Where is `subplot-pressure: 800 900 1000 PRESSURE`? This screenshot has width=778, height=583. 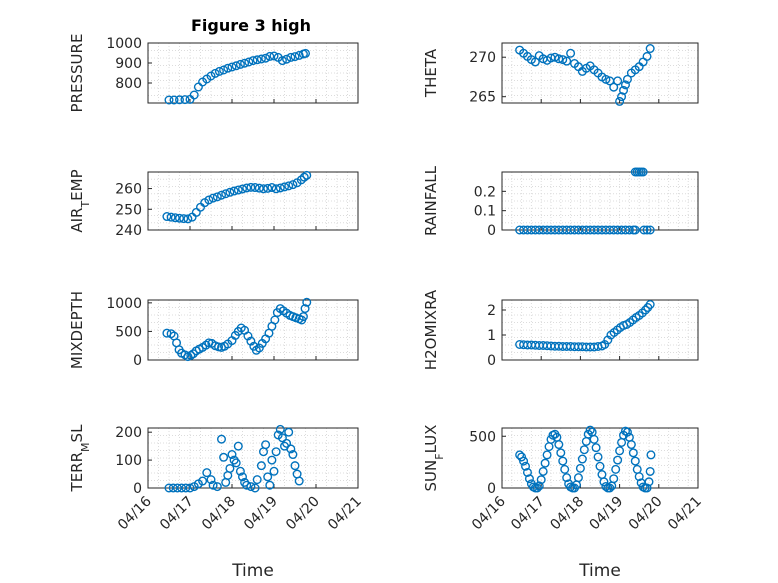 subplot-pressure: 800 900 1000 PRESSURE is located at coordinates (213, 73).